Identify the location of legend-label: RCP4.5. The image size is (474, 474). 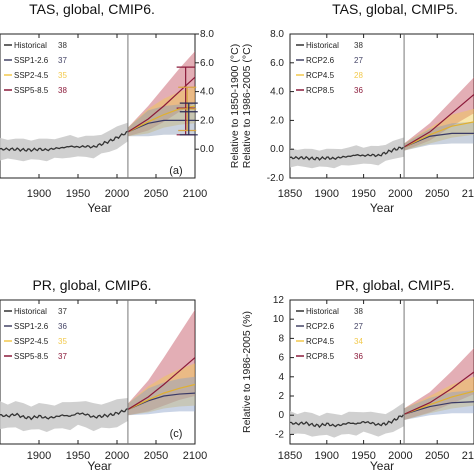
(320, 75).